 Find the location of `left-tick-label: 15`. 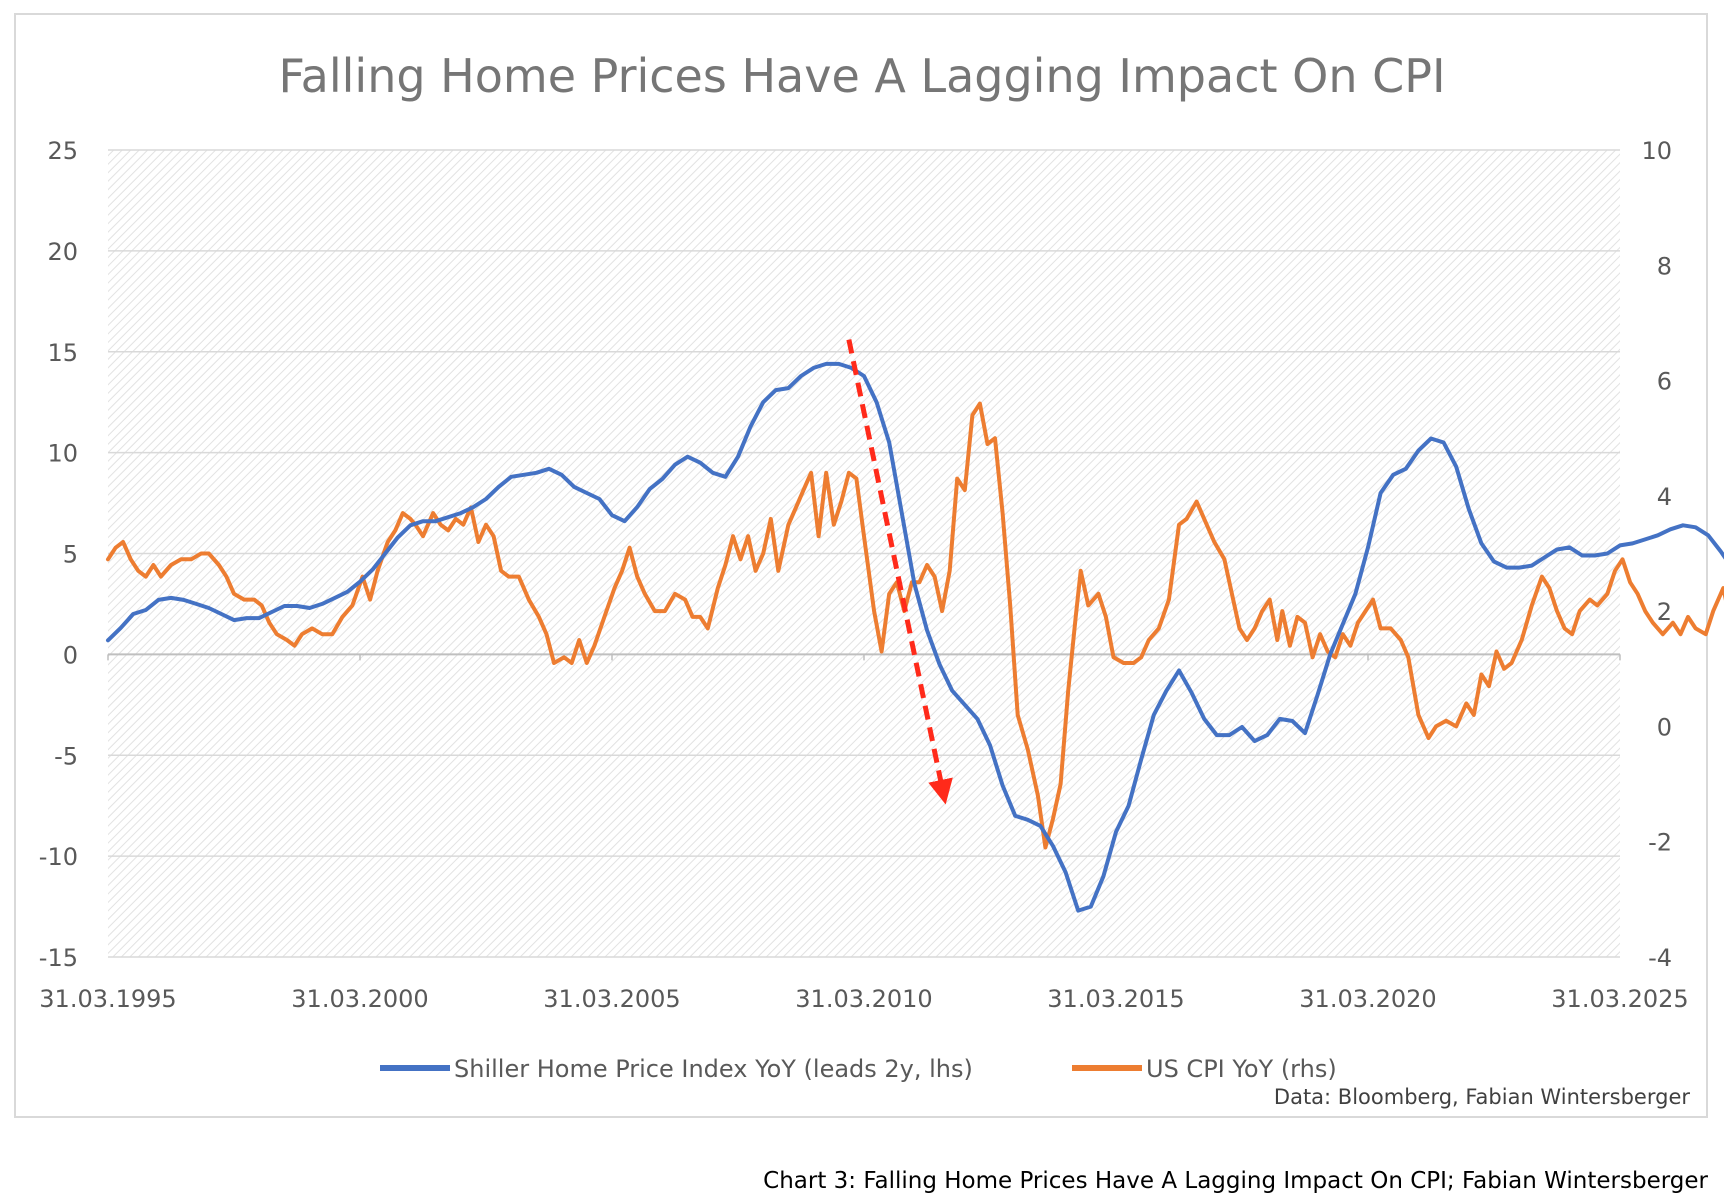

left-tick-label: 15 is located at coordinates (62, 353).